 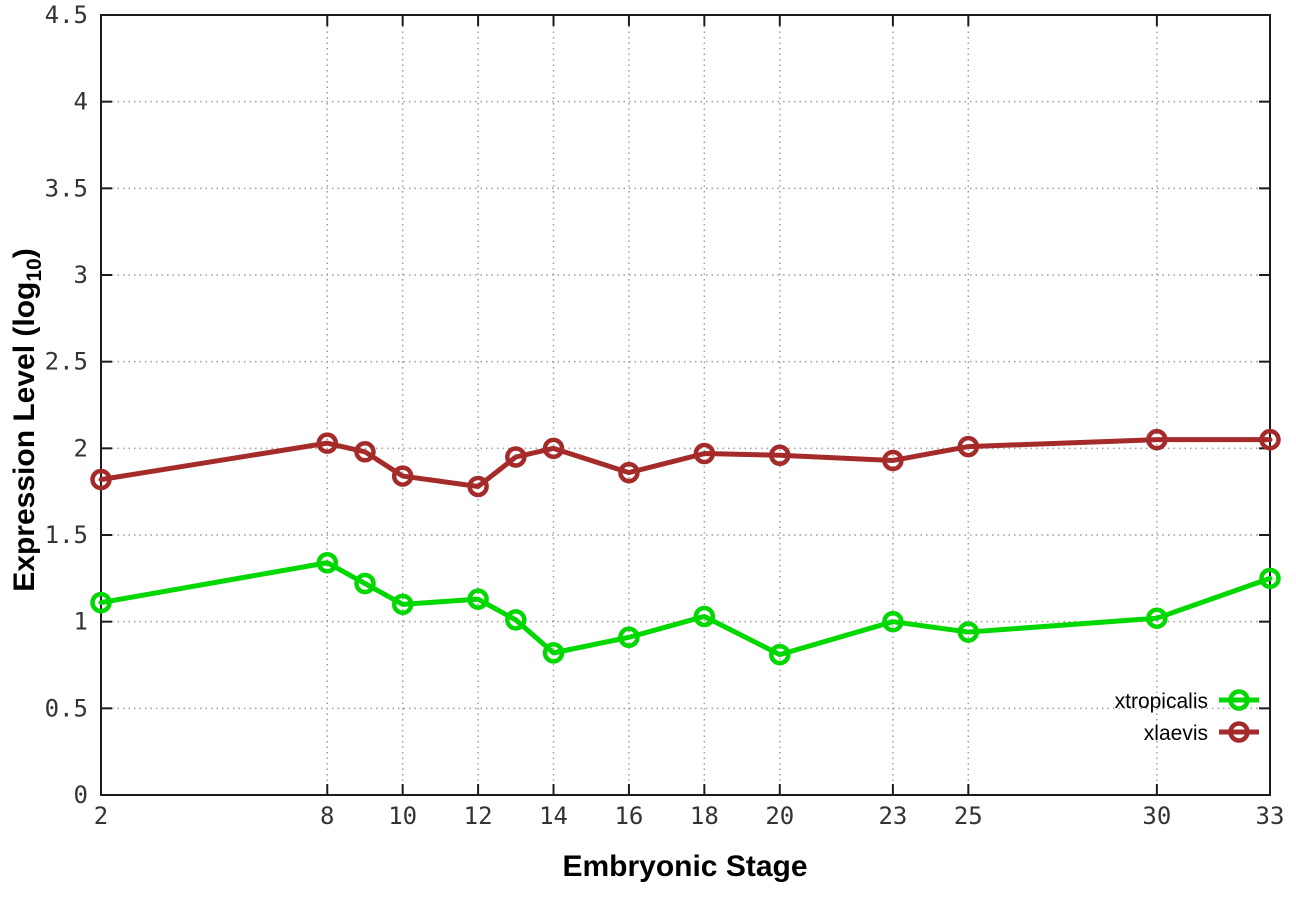 I want to click on legend-sample-marker-xtropicalis, so click(x=1239, y=700).